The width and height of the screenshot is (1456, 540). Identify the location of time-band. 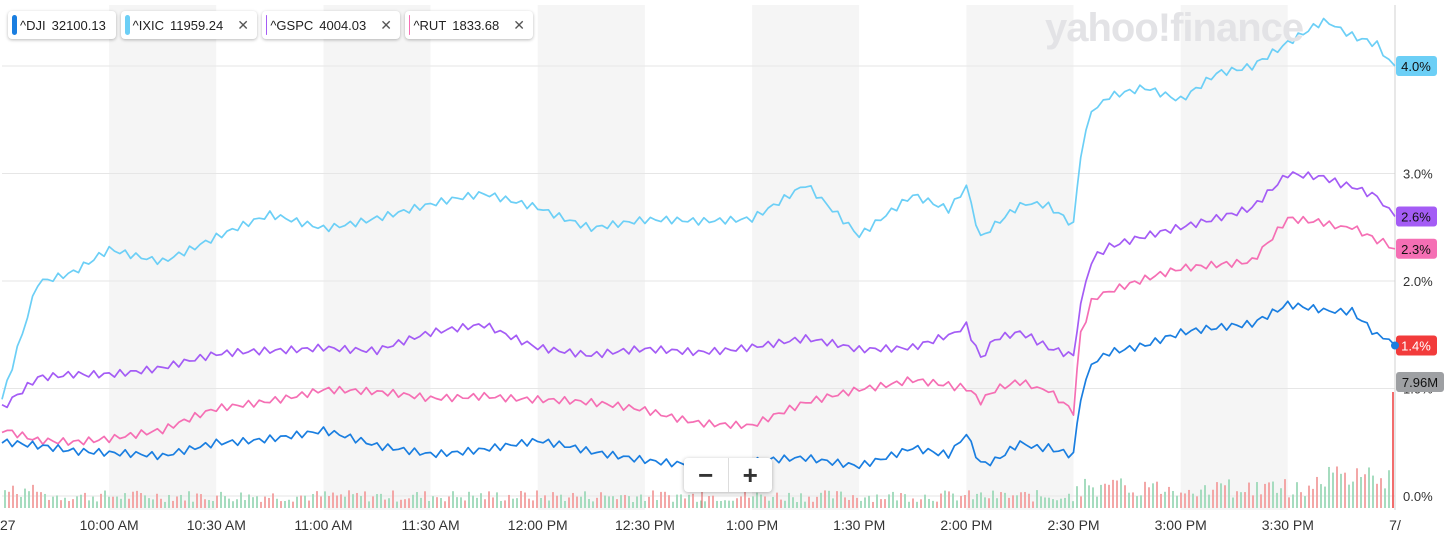
(270, 257).